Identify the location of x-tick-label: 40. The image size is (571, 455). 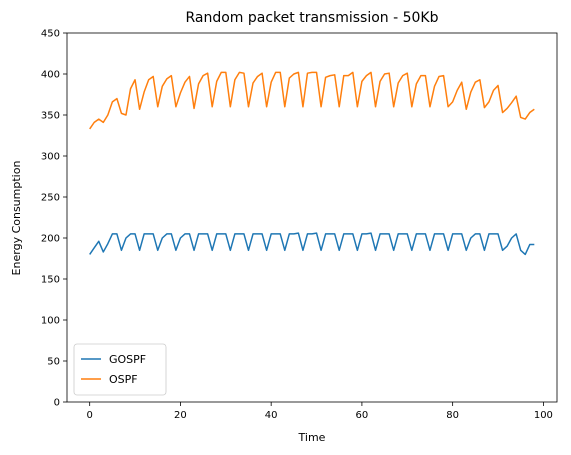
(271, 415).